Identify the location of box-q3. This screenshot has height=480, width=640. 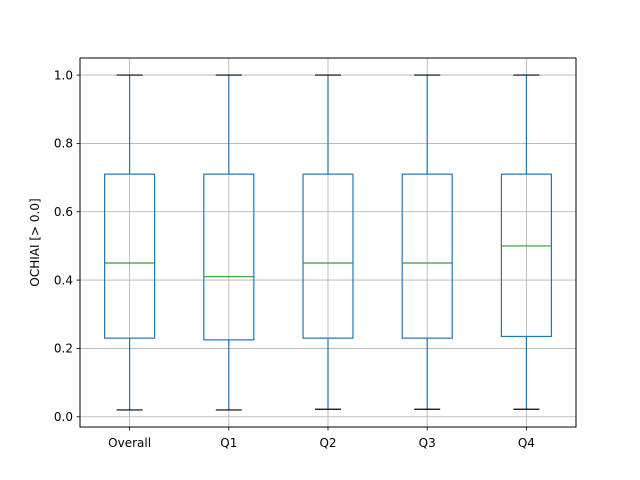
(427, 242).